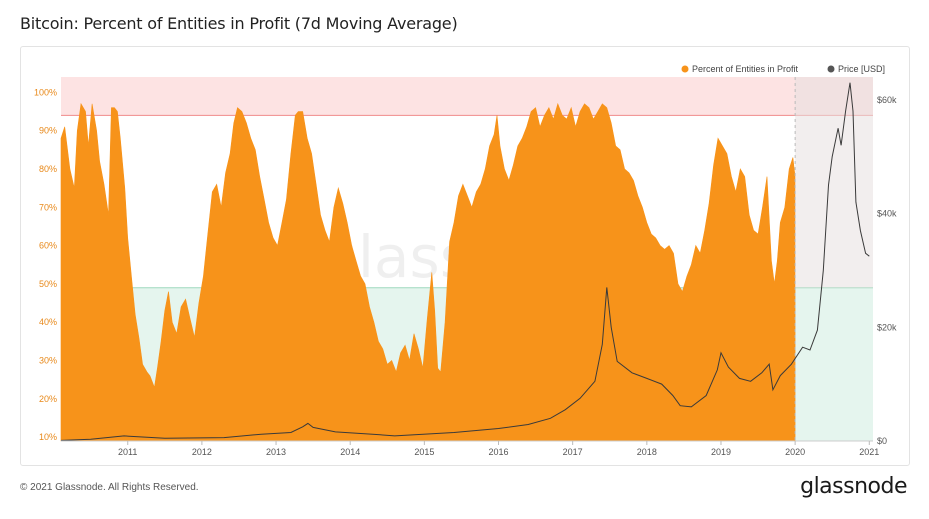  Describe the element at coordinates (853, 486) in the screenshot. I see `brand-logo: glassnode` at that location.